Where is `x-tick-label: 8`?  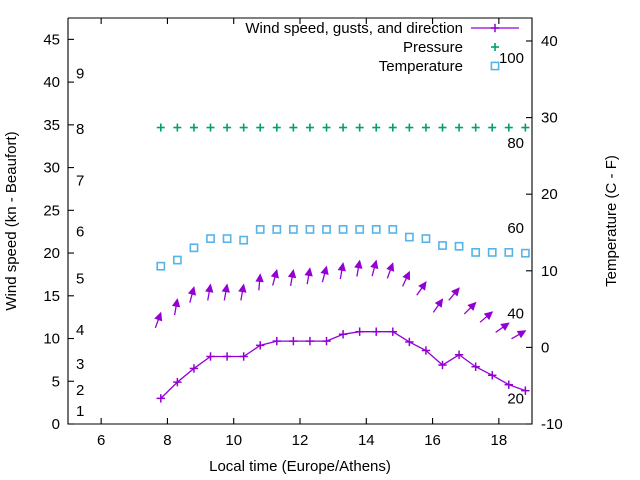
x-tick-label: 8 is located at coordinates (167, 440).